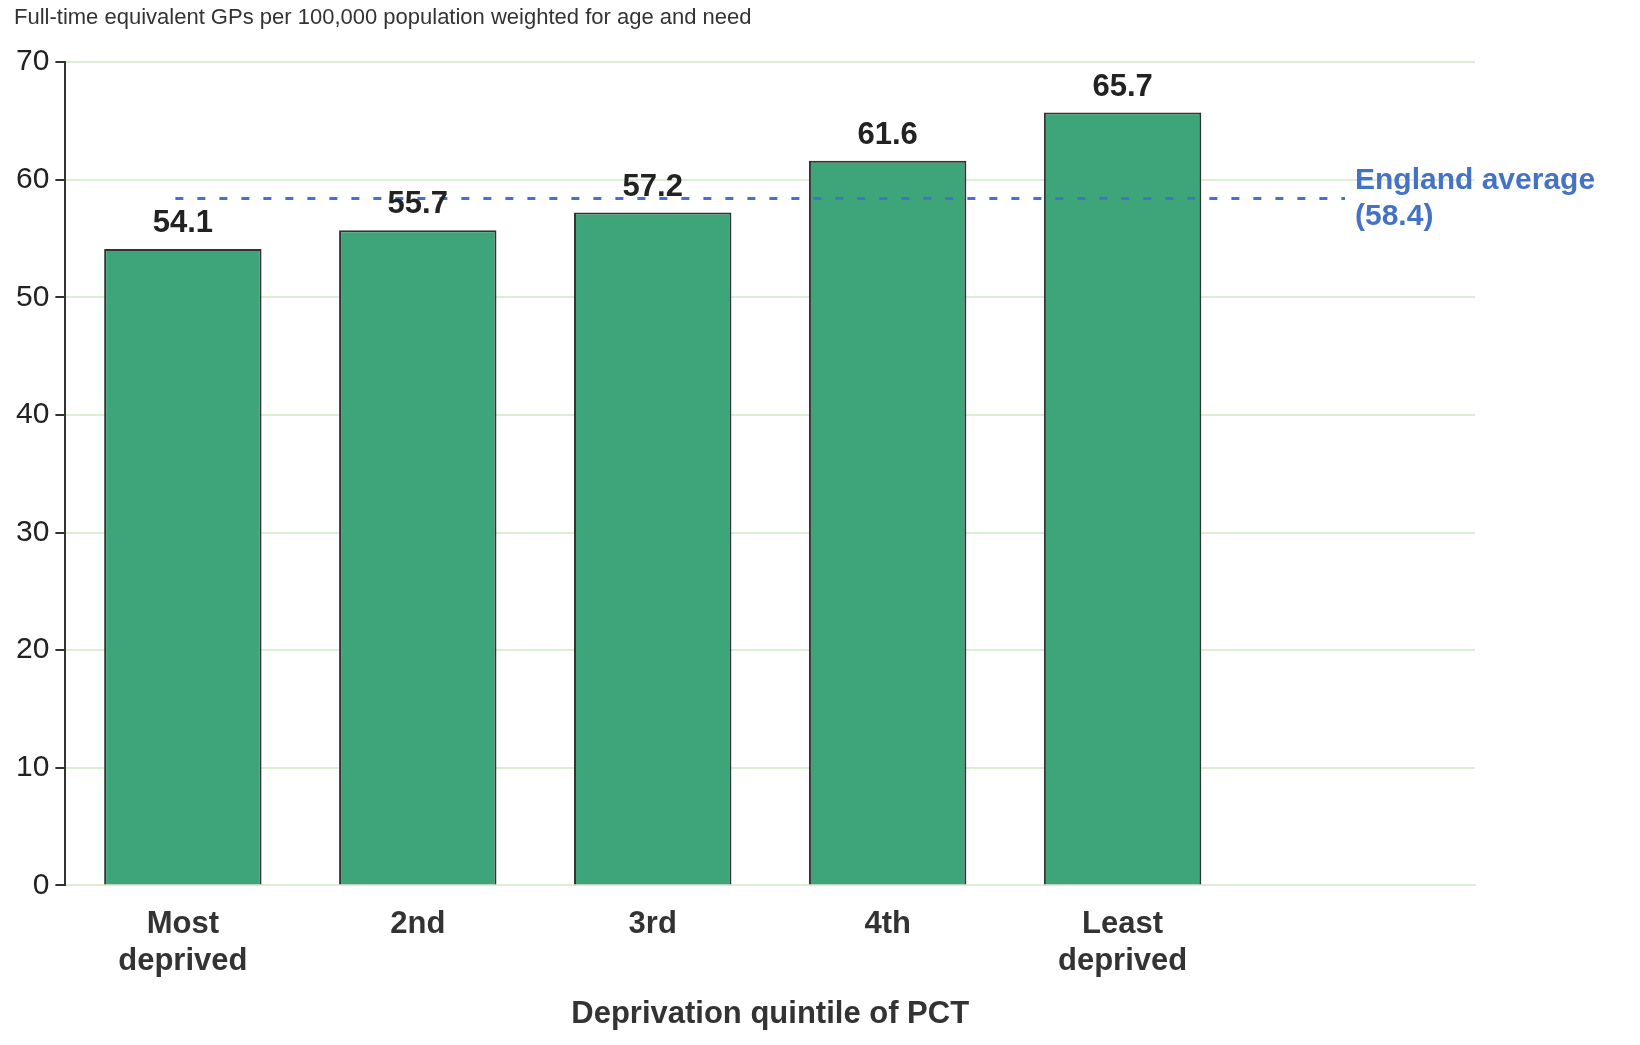 The image size is (1640, 1045). Describe the element at coordinates (32, 413) in the screenshot. I see `y-tick-label: 40` at that location.